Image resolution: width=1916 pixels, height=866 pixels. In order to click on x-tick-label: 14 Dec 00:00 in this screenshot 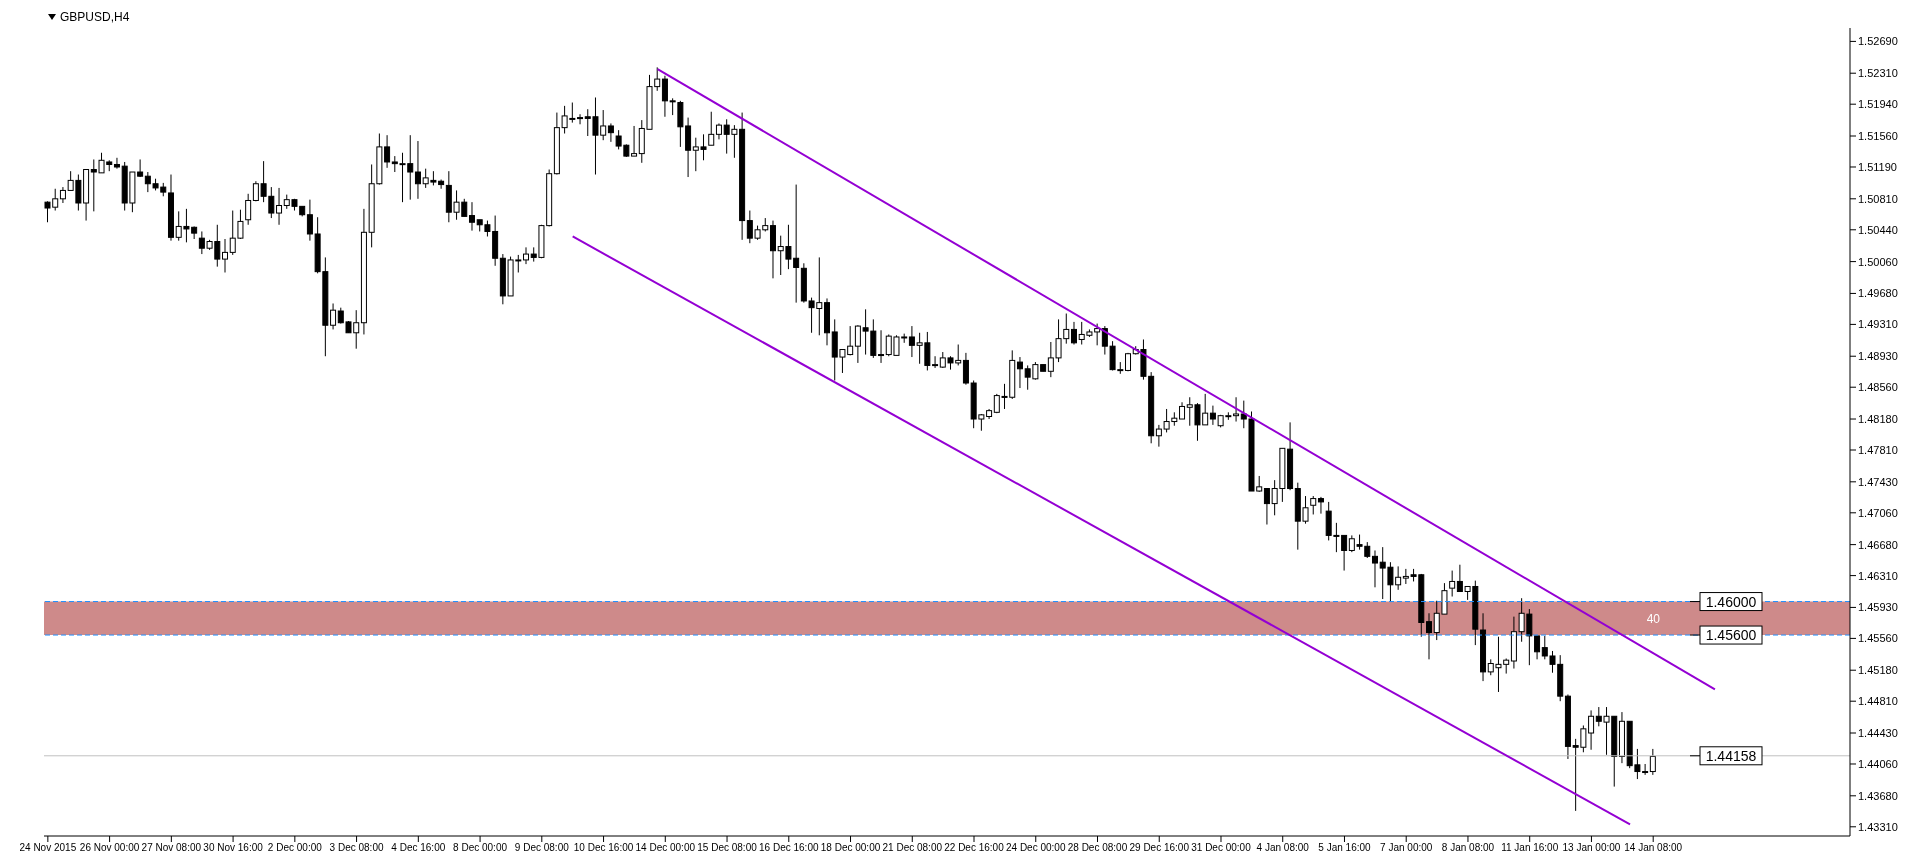, I will do `click(665, 848)`.